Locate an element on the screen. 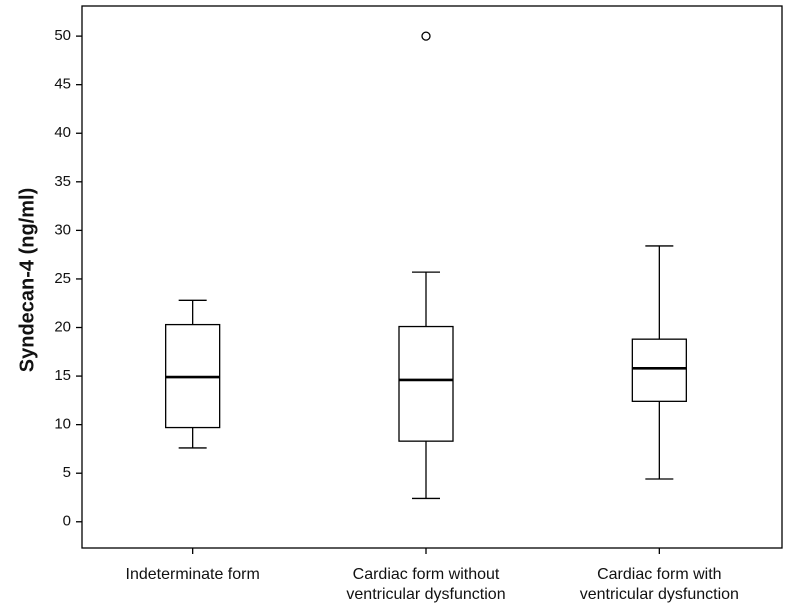 The image size is (791, 607). y-tick-label: 25 is located at coordinates (62, 278).